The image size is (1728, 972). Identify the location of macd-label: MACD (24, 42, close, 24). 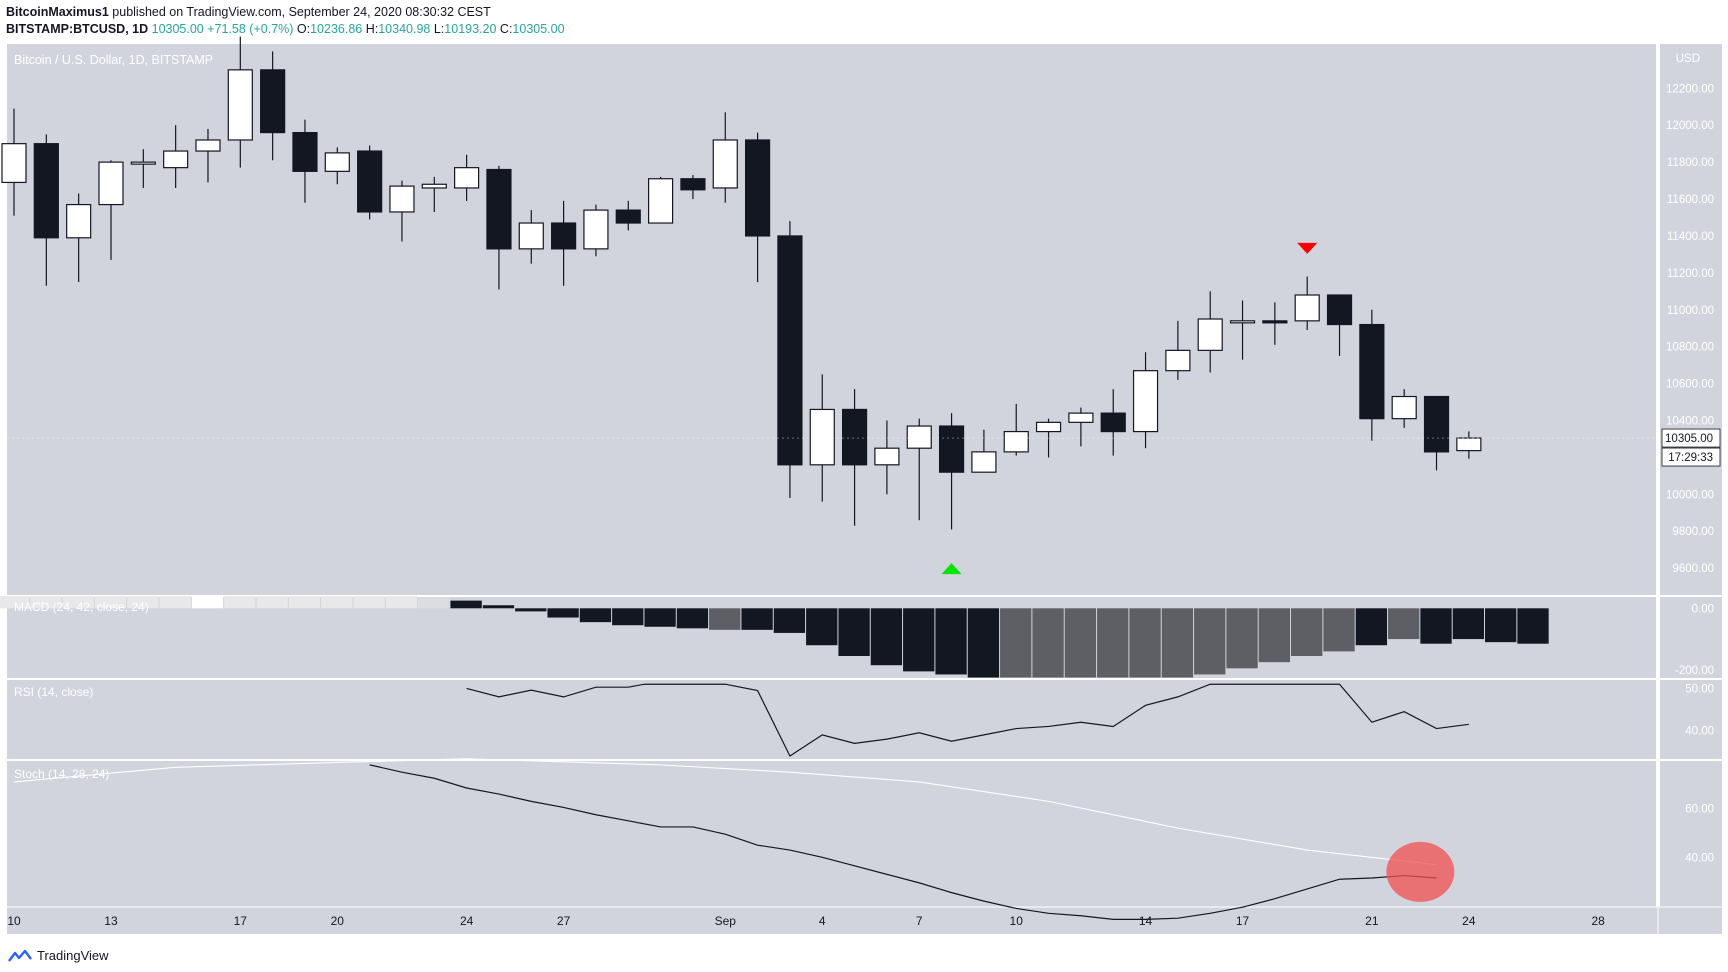
(81, 607).